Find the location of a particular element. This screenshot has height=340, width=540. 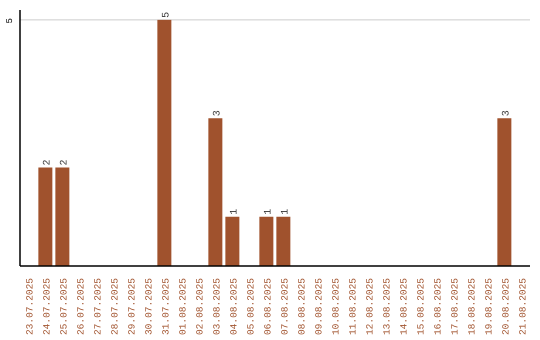

x-tick-label: 05.08.2025 is located at coordinates (251, 307).